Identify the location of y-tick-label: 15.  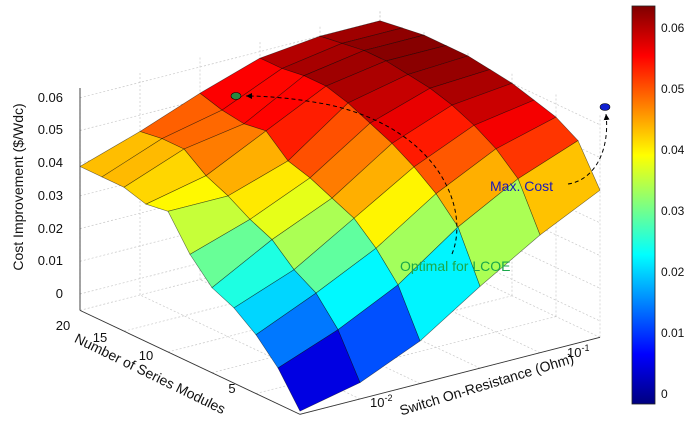
(100, 337).